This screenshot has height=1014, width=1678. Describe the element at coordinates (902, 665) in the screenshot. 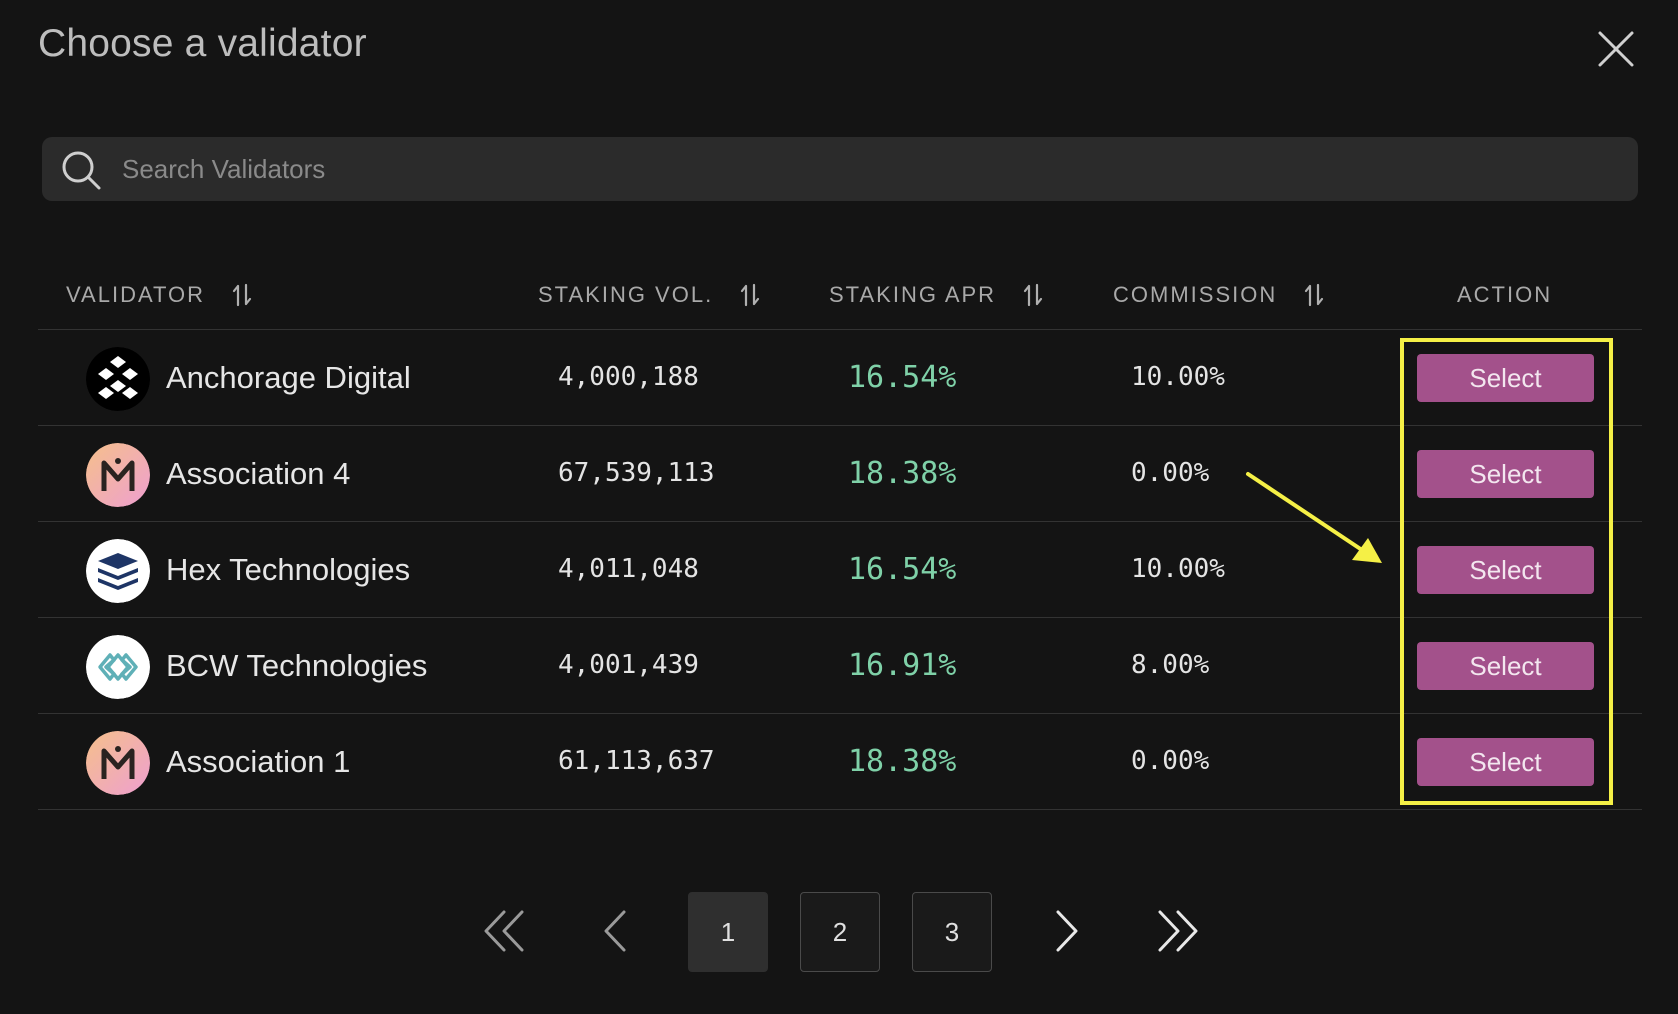

I see `staking-apr: 16.91%` at that location.